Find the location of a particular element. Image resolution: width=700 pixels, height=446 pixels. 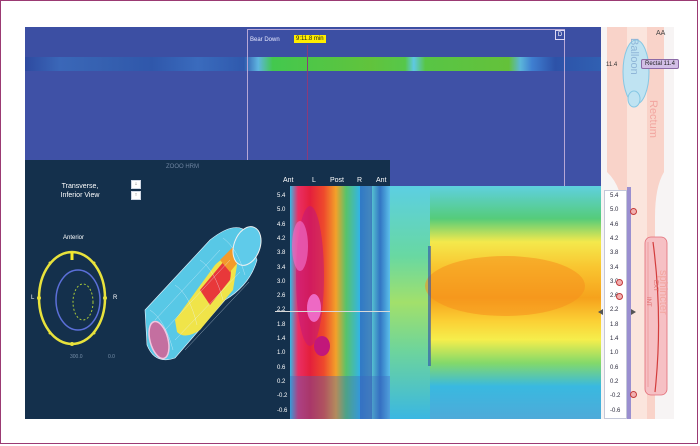

sphincter-label: sphincter is located at coordinates (663, 292).